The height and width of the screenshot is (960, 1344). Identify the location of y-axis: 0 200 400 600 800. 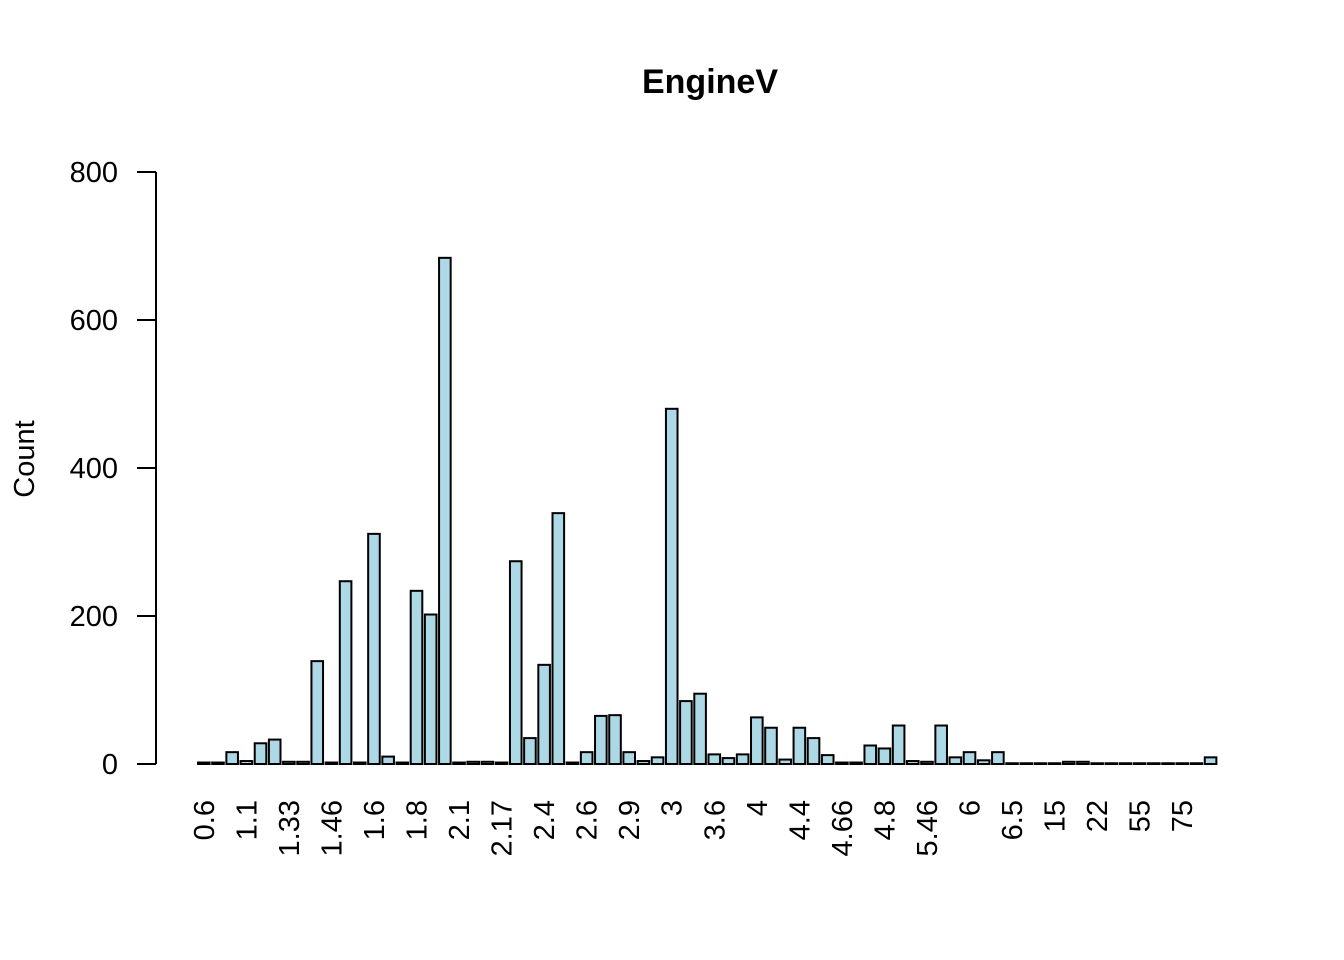
(113, 469).